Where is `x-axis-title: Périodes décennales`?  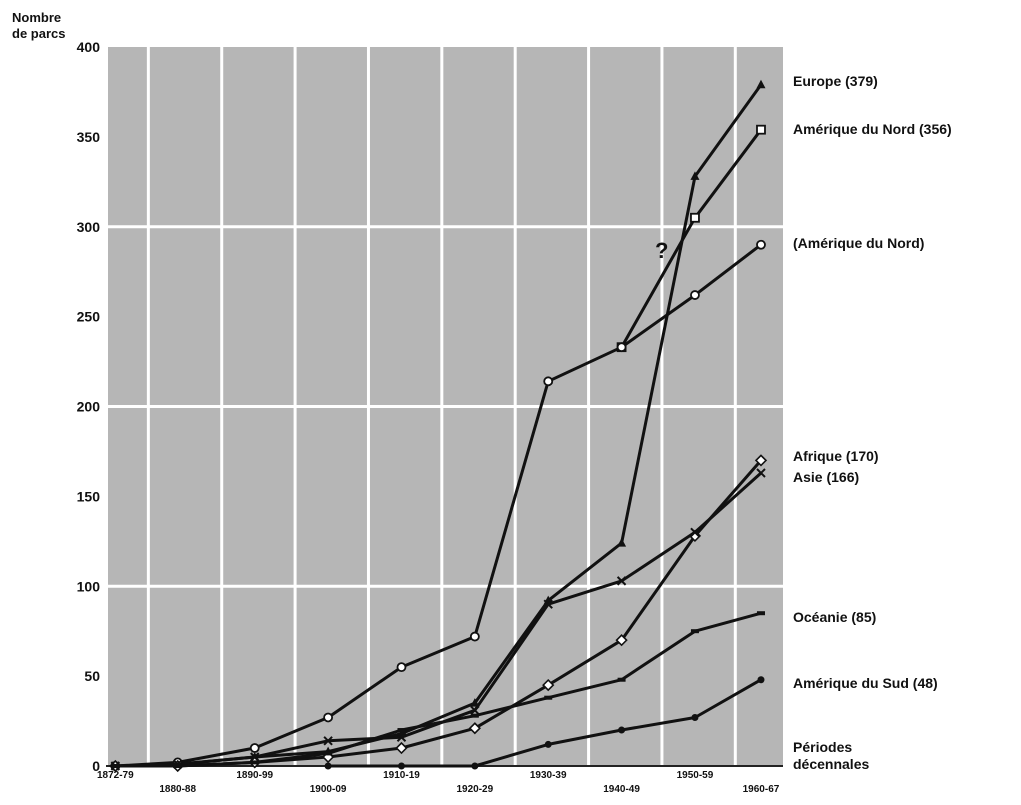 x-axis-title: Périodes décennales is located at coordinates (831, 755).